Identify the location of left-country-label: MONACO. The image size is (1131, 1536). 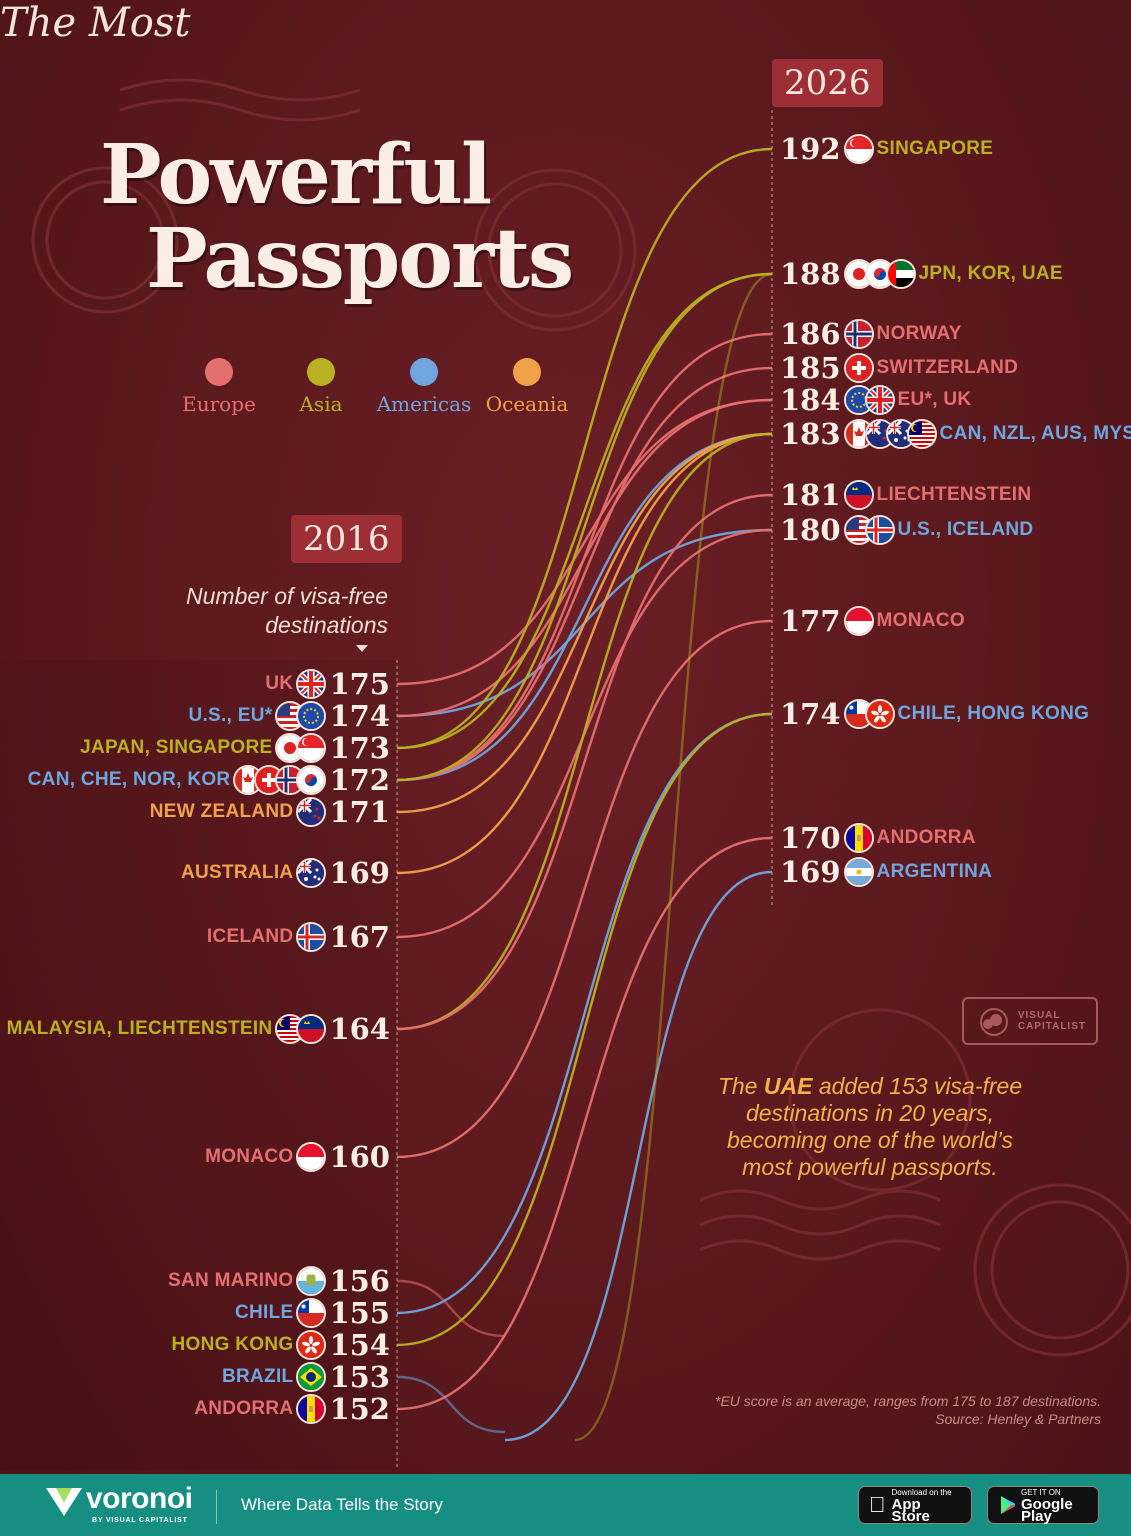
(249, 1156).